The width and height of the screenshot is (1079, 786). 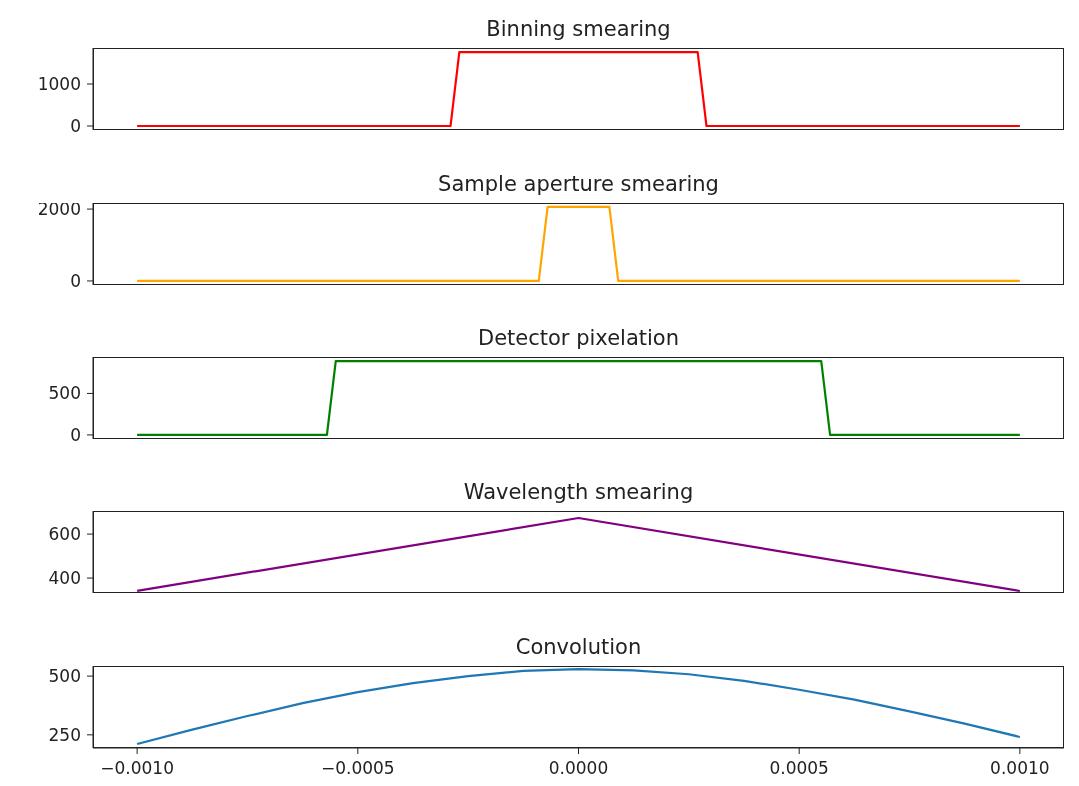 I want to click on y-tick-label: 250, so click(x=64, y=734).